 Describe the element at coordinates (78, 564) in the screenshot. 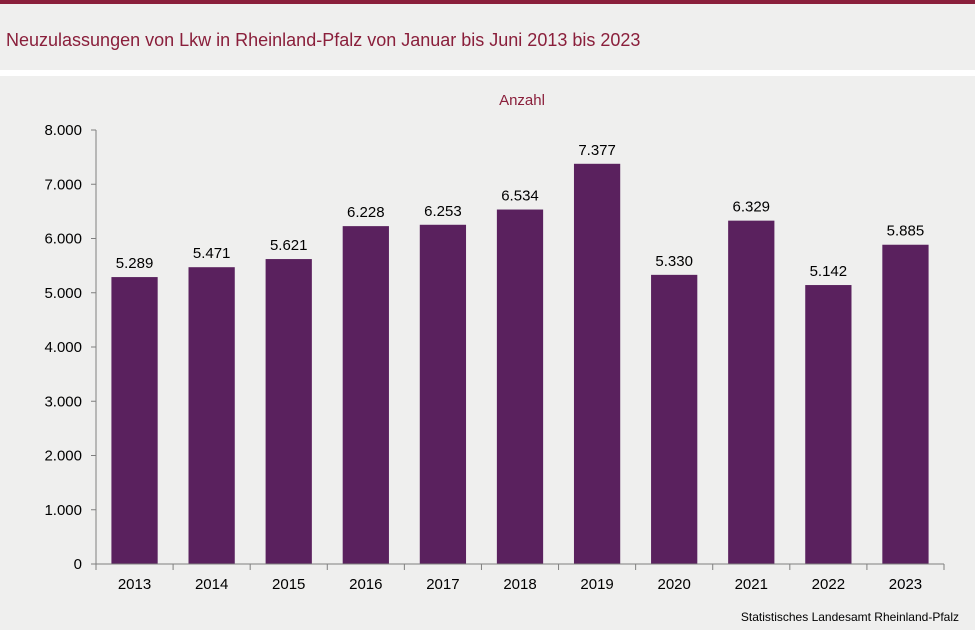

I see `y-tick-label: 0` at that location.